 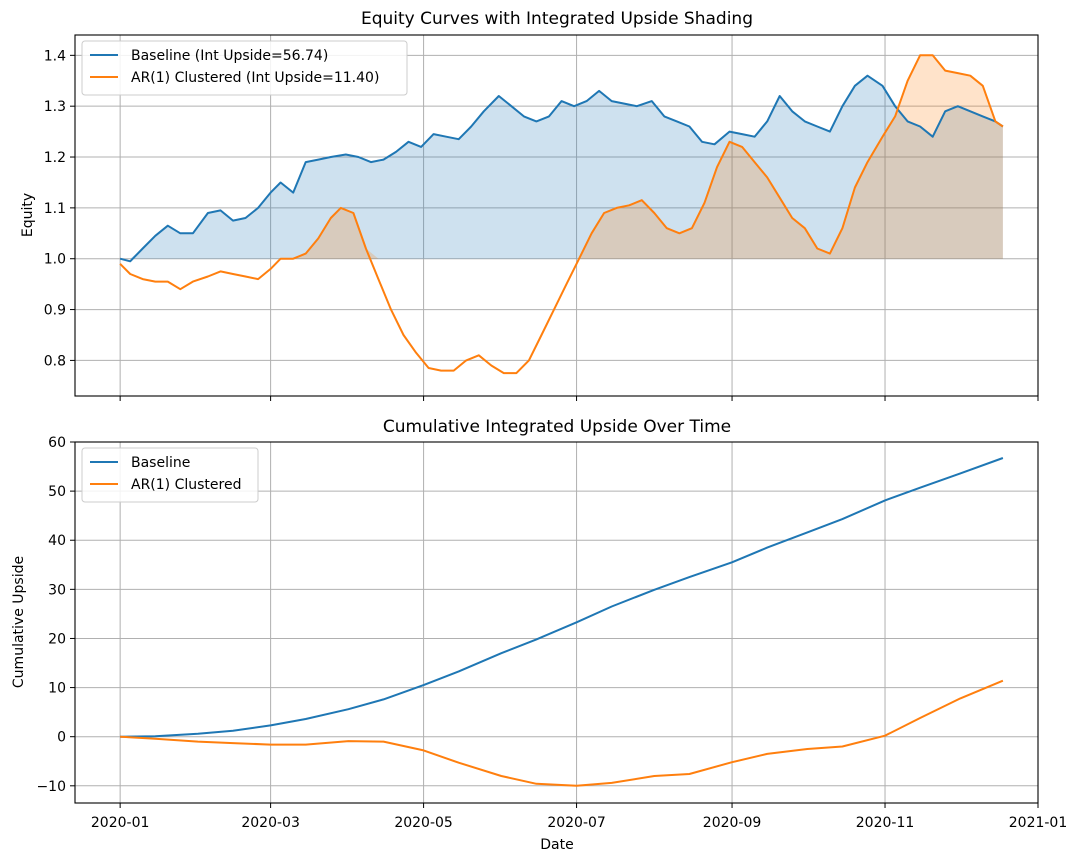 I want to click on y-tick-label: 50, so click(x=57, y=492).